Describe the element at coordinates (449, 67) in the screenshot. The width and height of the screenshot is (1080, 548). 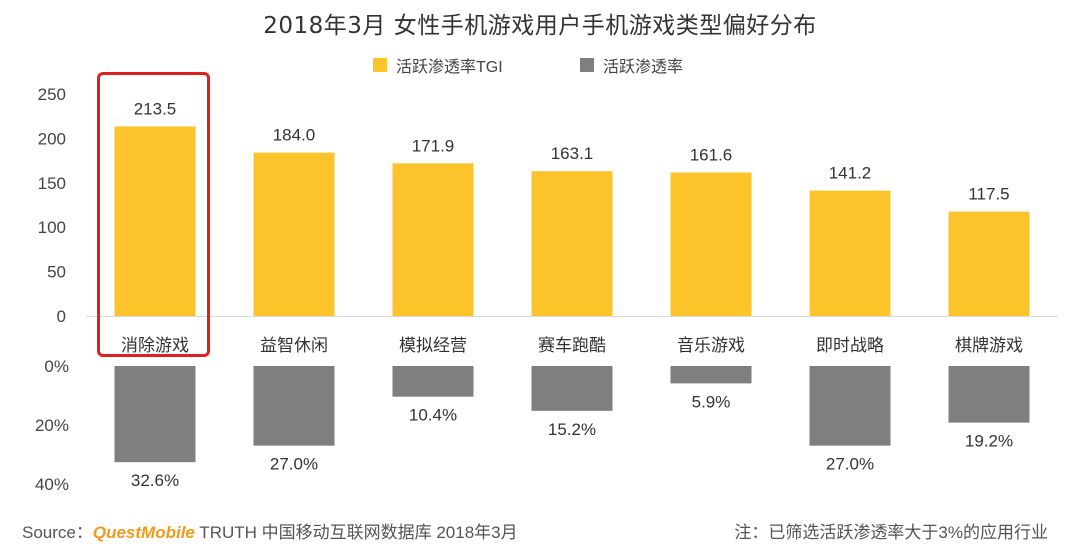
I see `legend-label-tgi: 活跃渗透率TGI` at that location.